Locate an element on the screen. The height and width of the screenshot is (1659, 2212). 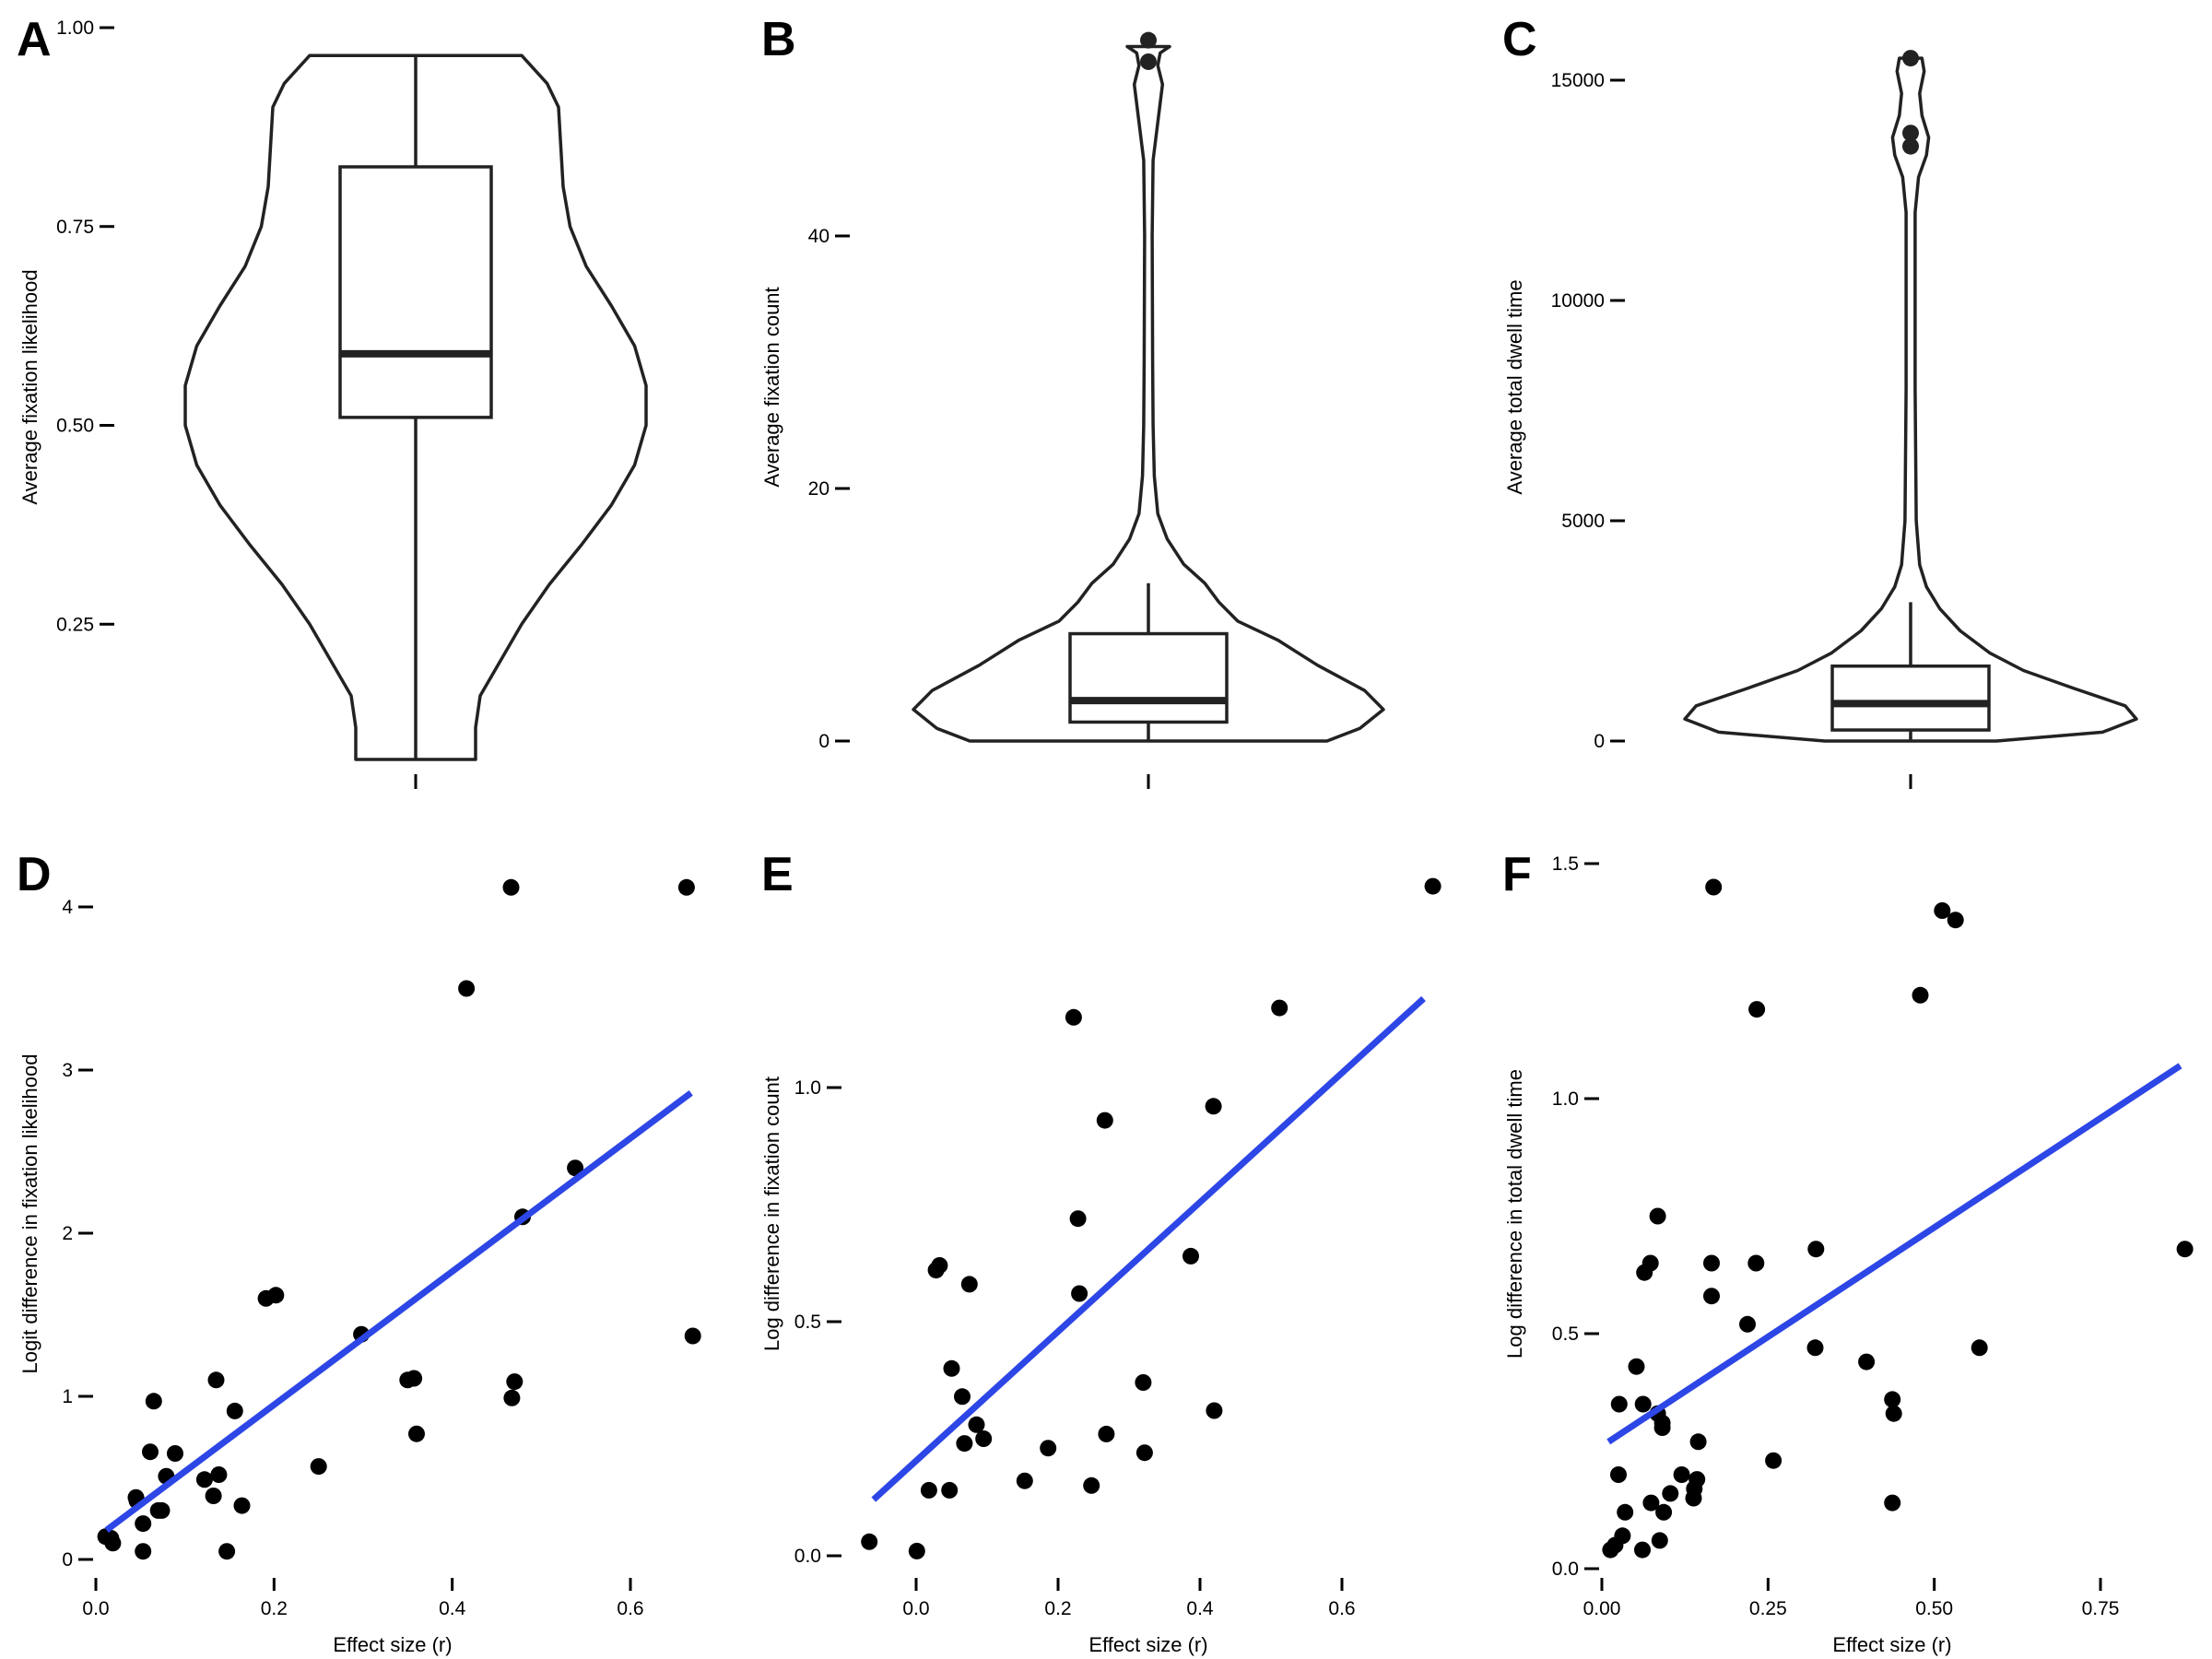
panel-f-scatter is located at coordinates (1898, 1218).